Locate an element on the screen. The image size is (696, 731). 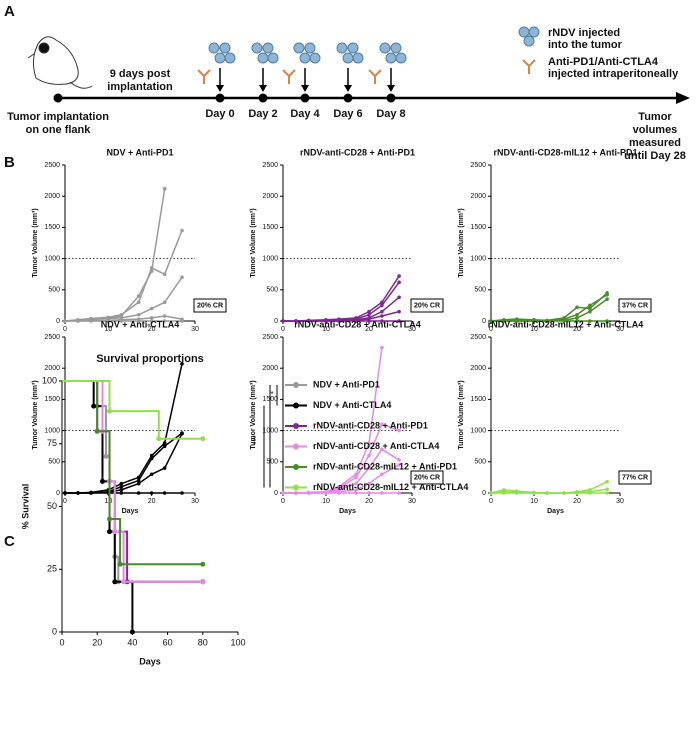
schematic-text: implantation is located at coordinates (140, 87).